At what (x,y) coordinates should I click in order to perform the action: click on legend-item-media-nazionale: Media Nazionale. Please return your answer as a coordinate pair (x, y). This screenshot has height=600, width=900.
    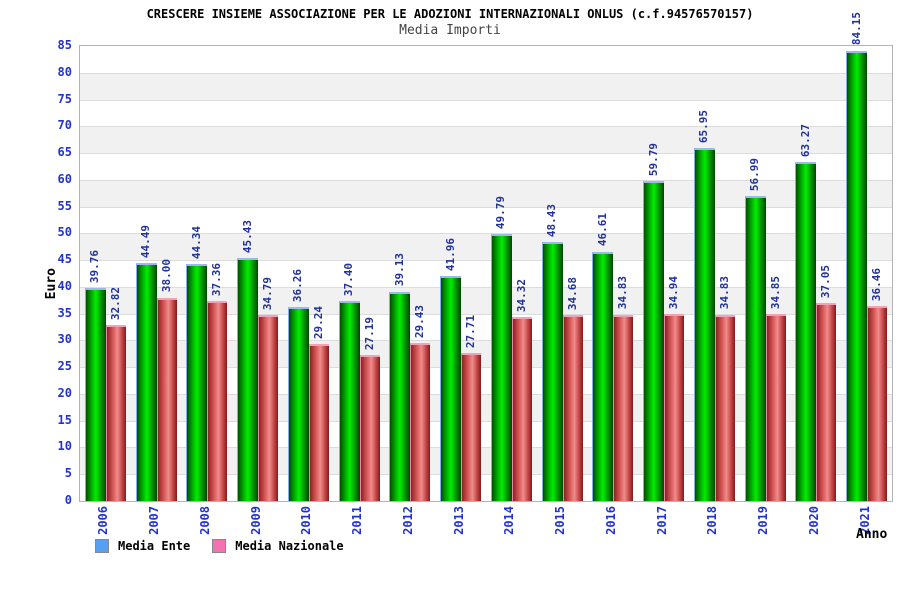
    Looking at the image, I should click on (278, 546).